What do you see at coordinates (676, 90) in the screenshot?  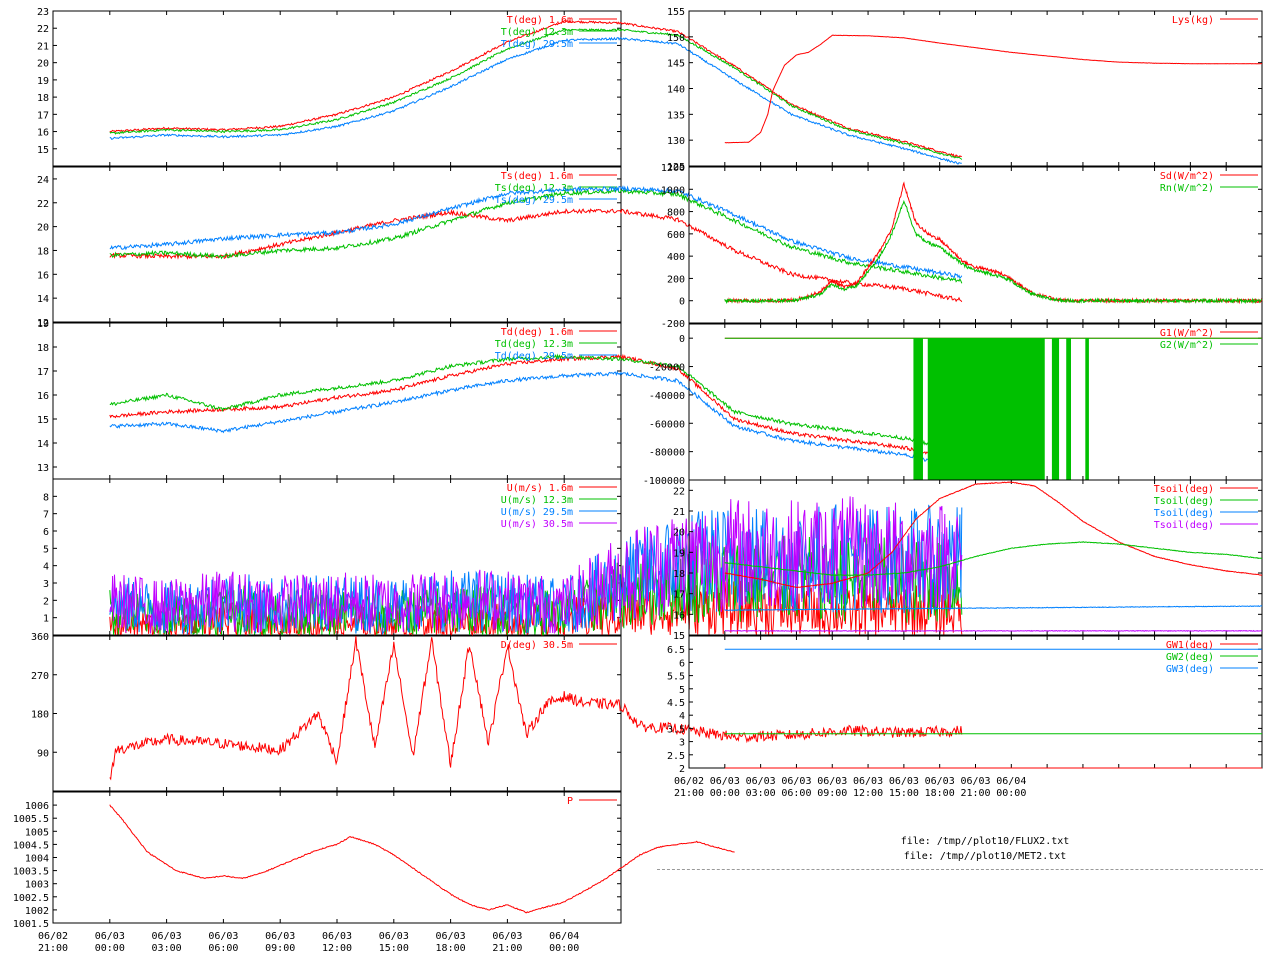 I see `y-tick-label: 140` at bounding box center [676, 90].